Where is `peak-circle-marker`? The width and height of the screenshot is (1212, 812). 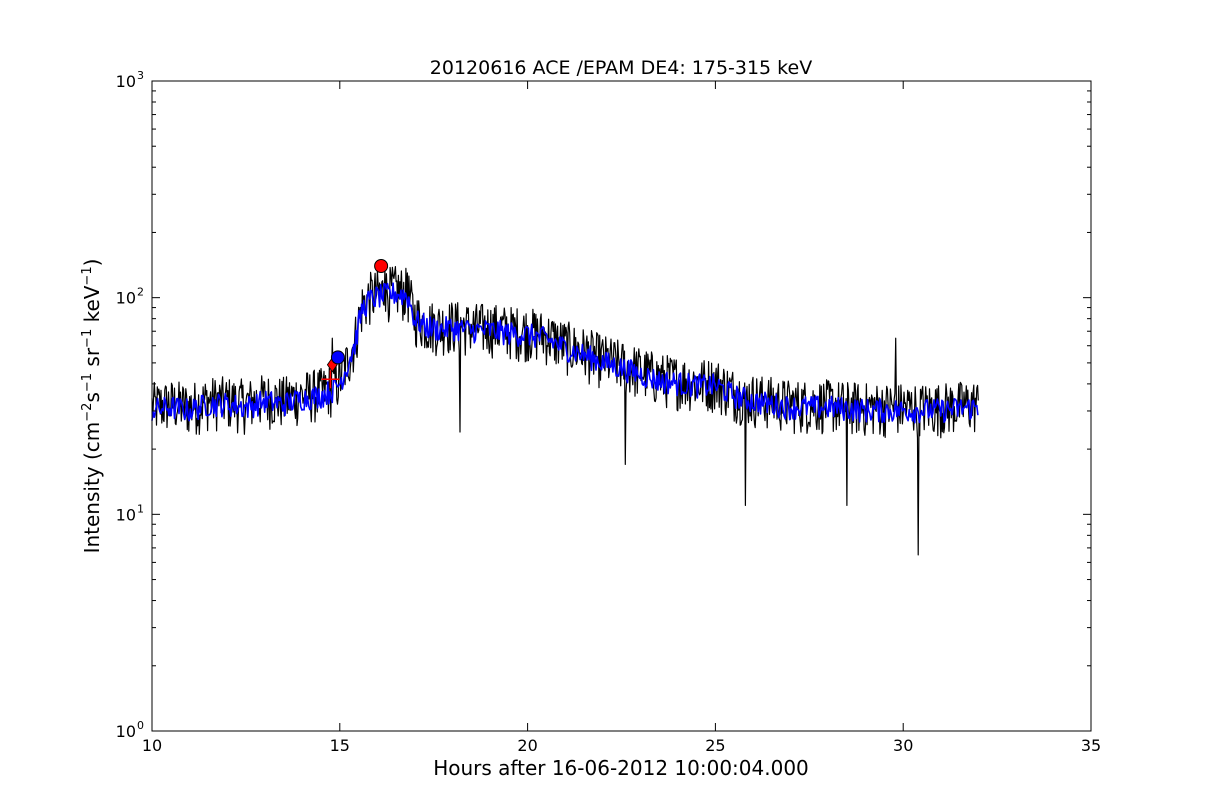
peak-circle-marker is located at coordinates (381, 266).